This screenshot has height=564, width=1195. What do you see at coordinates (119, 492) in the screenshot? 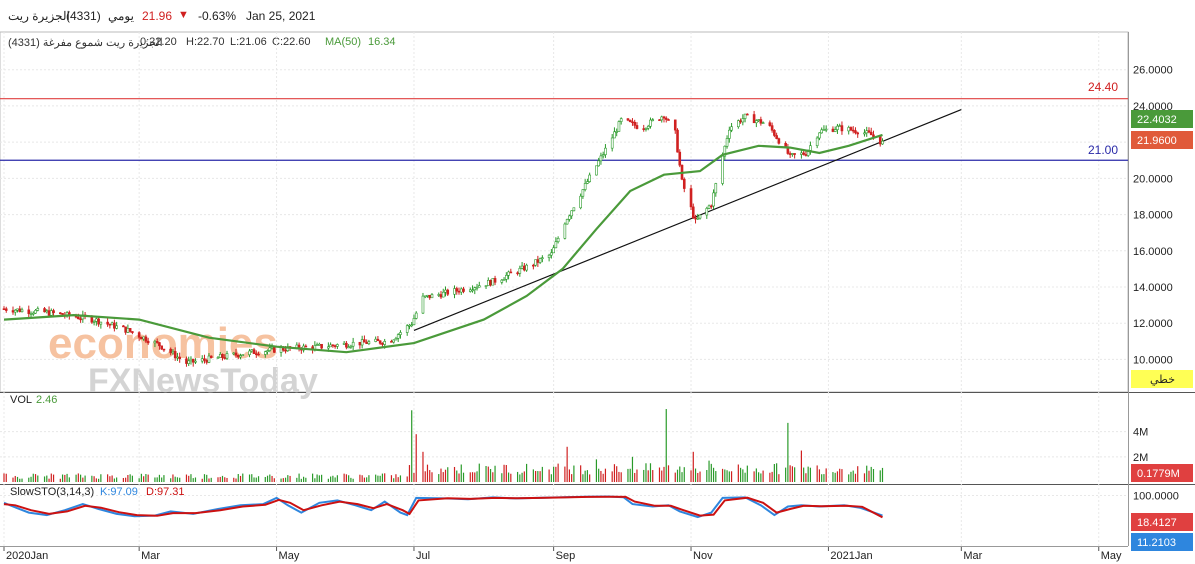
I see `stochastic-k-label: K:97.09` at bounding box center [119, 492].